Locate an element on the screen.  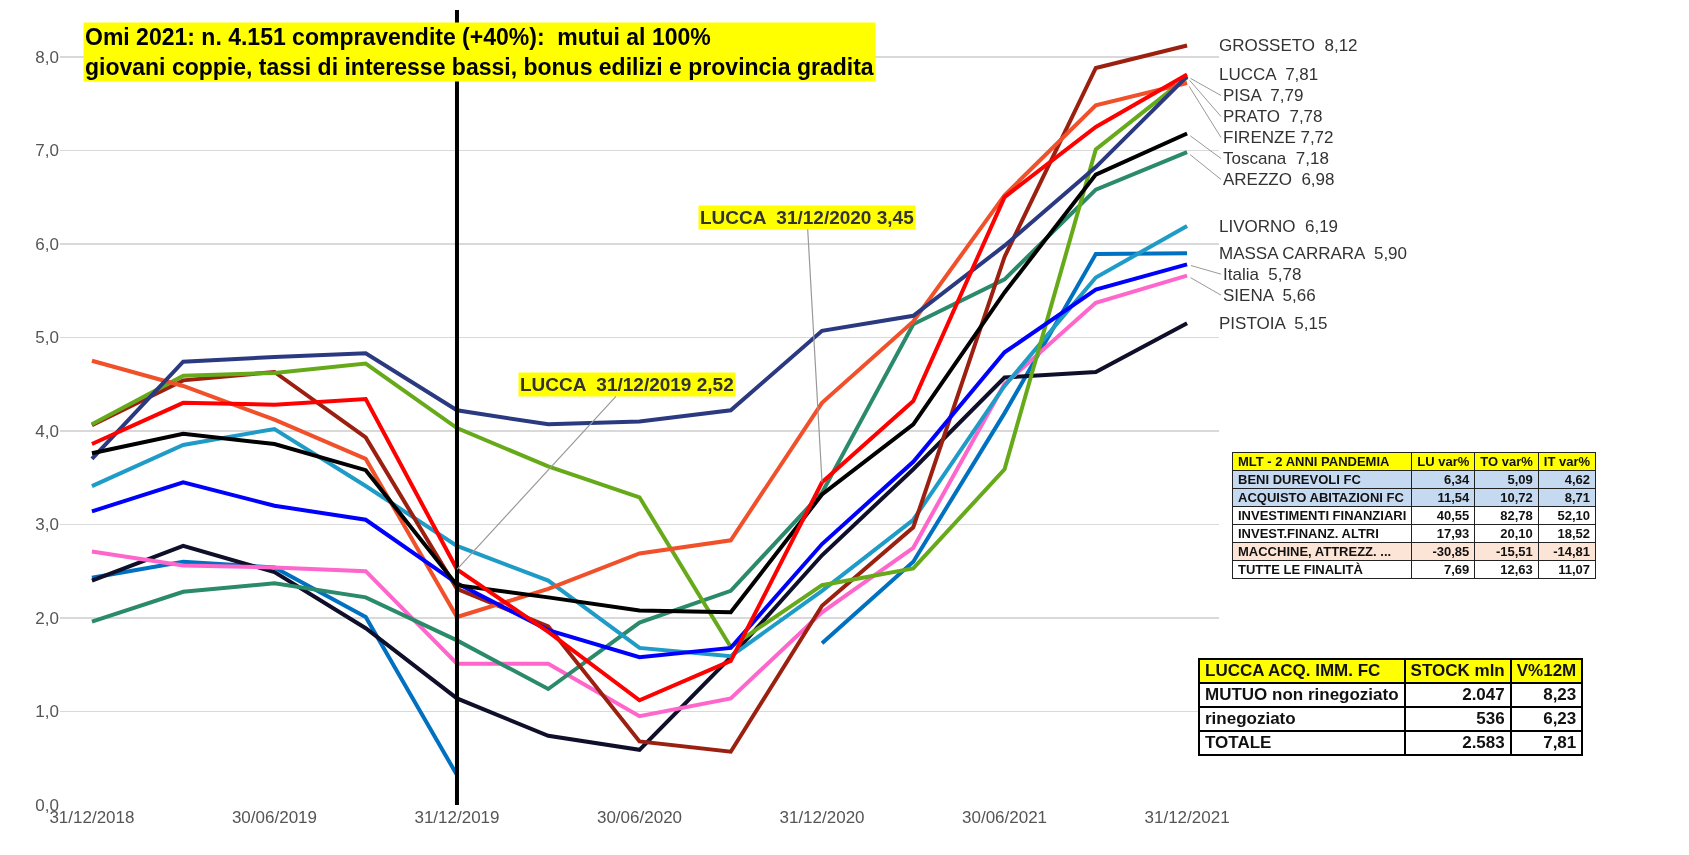
annotation: Toscana 7,18 is located at coordinates (1276, 158).